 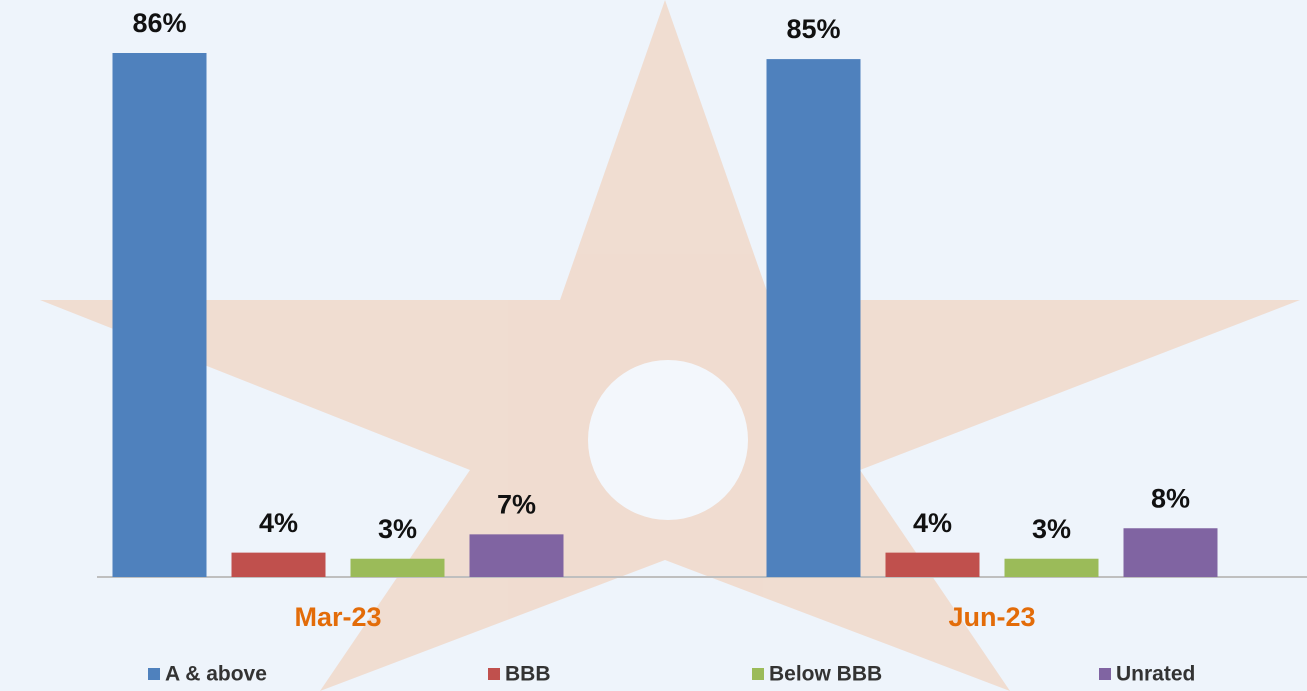 What do you see at coordinates (1170, 498) in the screenshot?
I see `value-label: 8%` at bounding box center [1170, 498].